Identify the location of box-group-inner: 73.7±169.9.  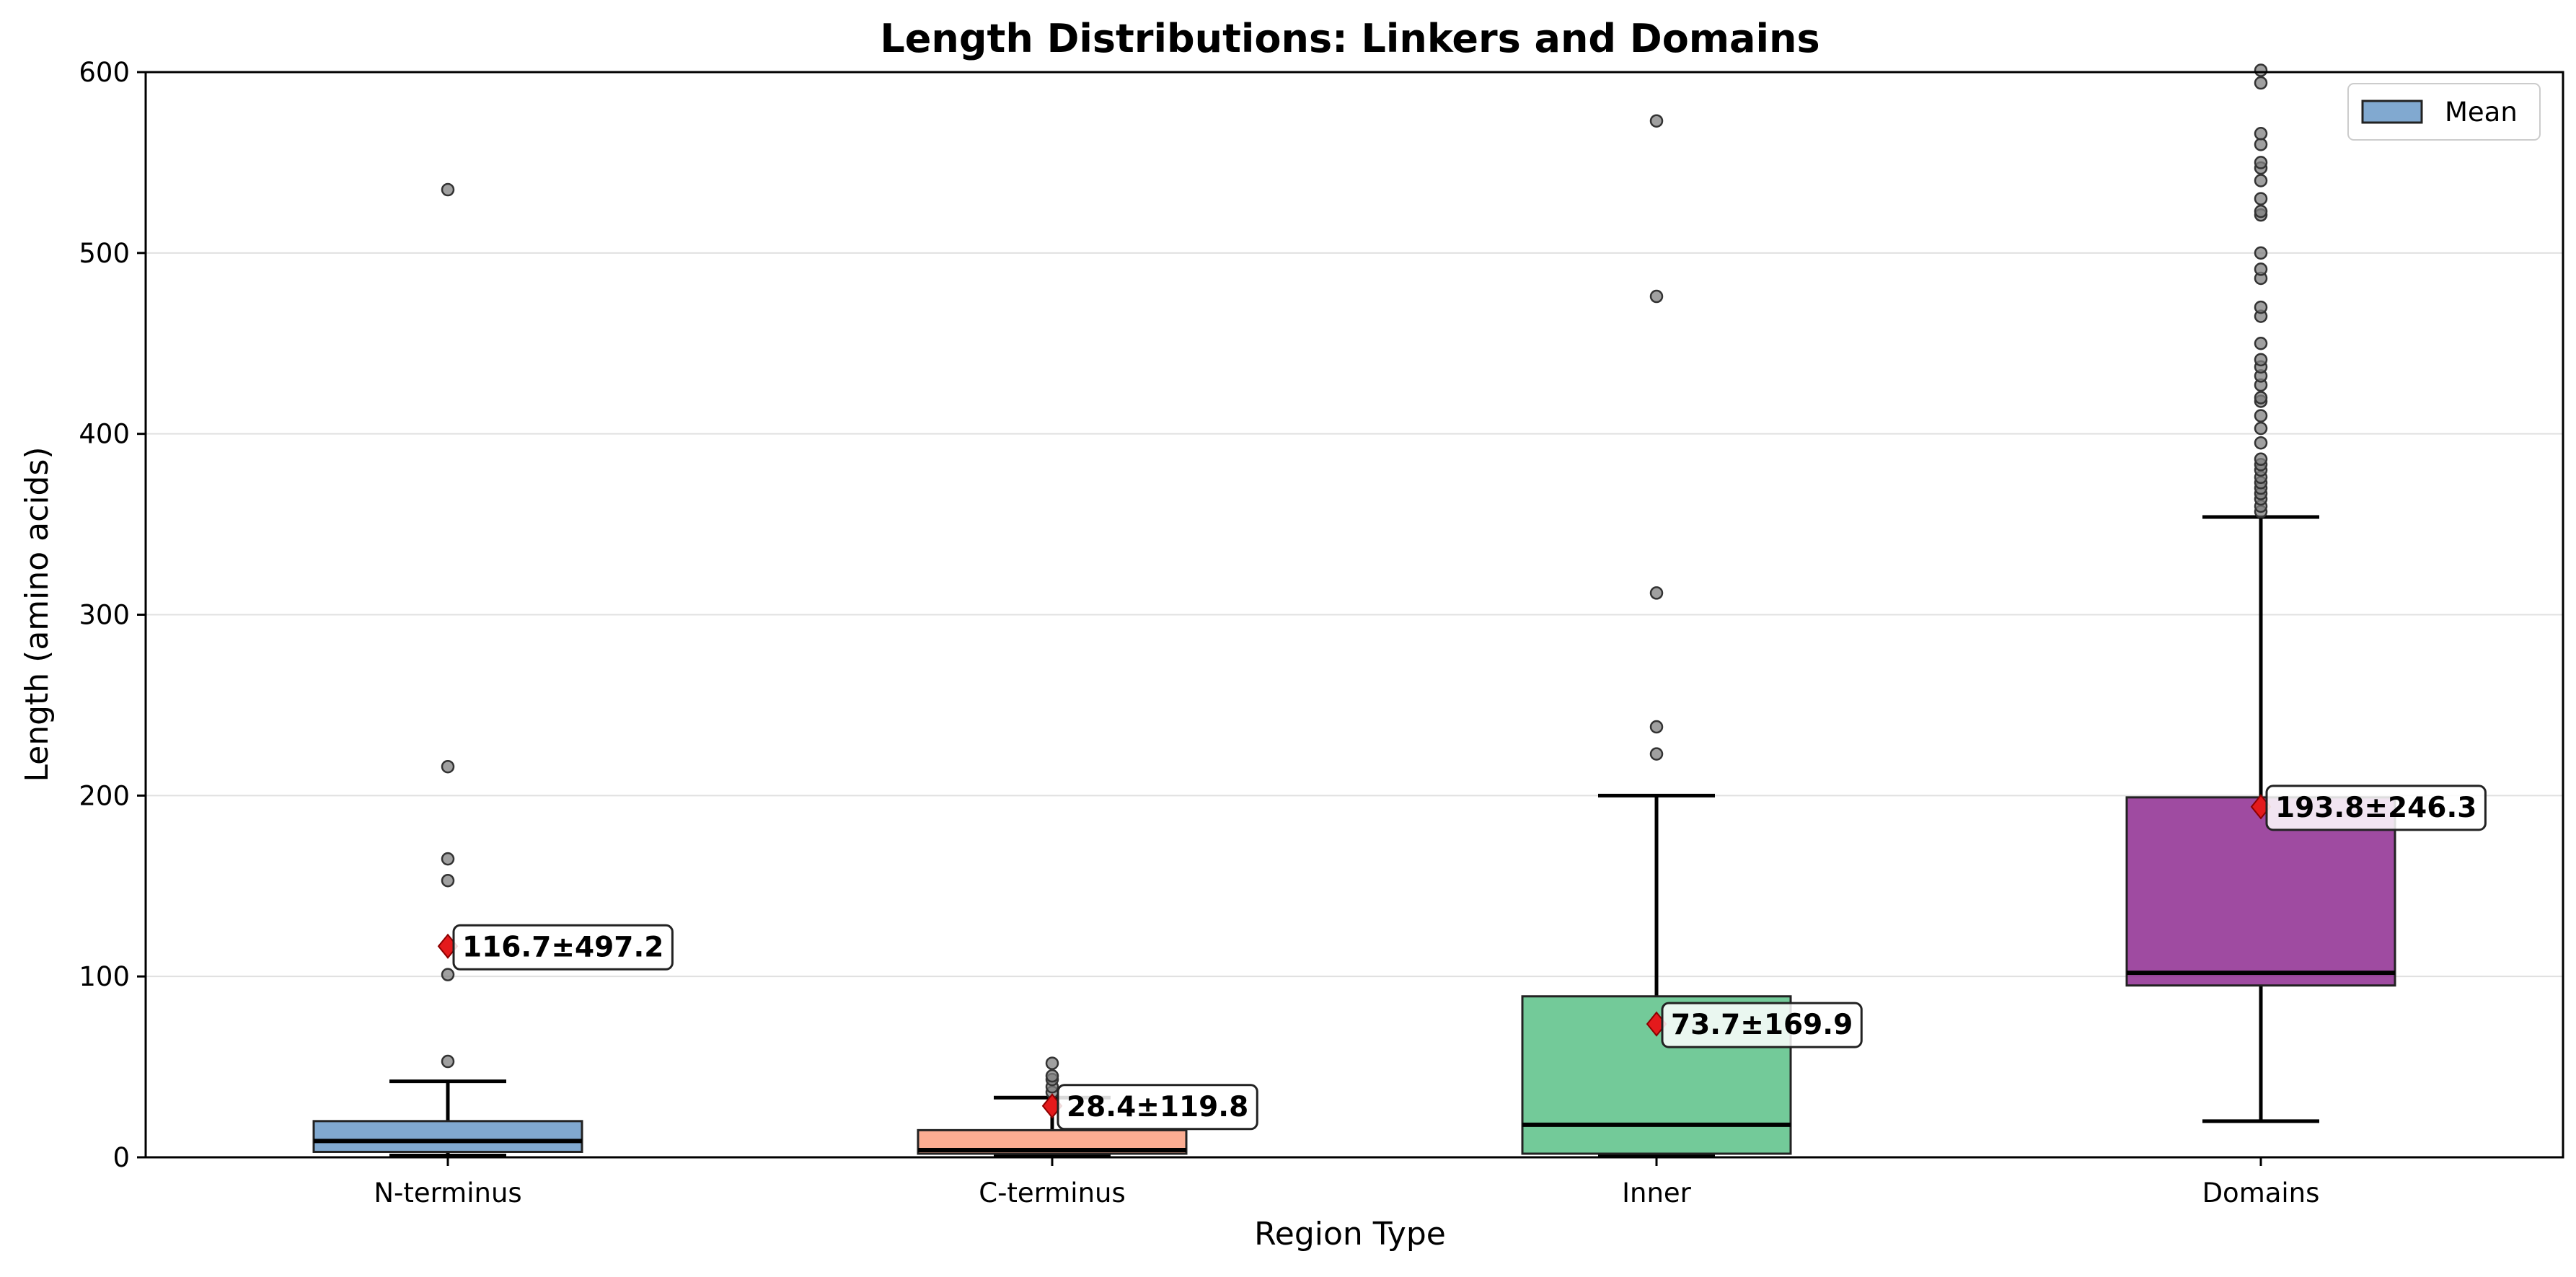
(1692, 635).